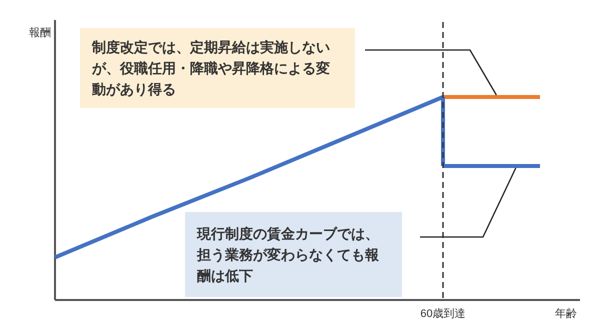  What do you see at coordinates (443, 313) in the screenshot?
I see `text: 60歳到達` at bounding box center [443, 313].